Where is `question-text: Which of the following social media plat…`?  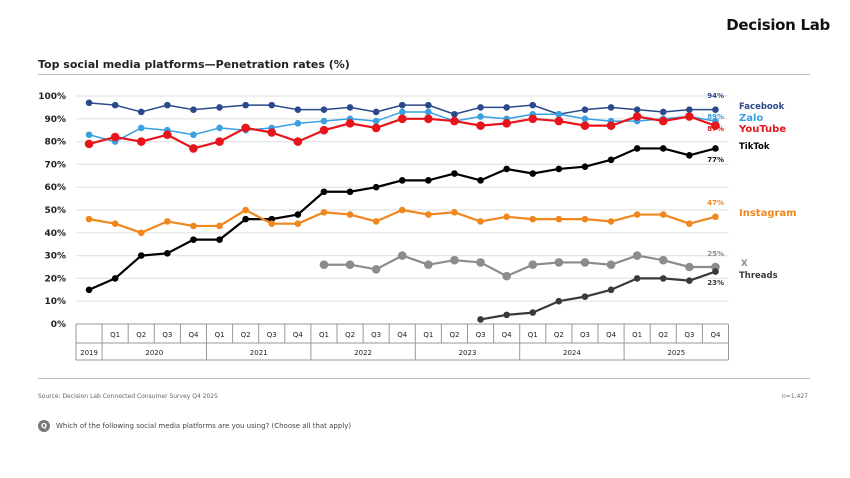 question-text: Which of the following social media plat… is located at coordinates (204, 426).